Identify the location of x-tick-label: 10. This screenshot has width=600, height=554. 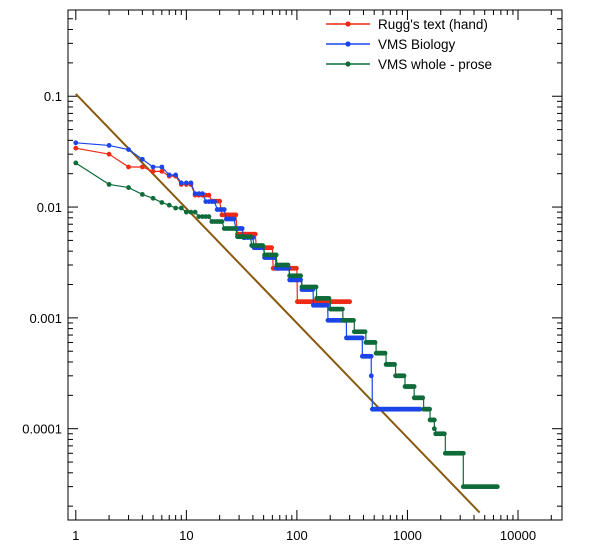
(186, 535).